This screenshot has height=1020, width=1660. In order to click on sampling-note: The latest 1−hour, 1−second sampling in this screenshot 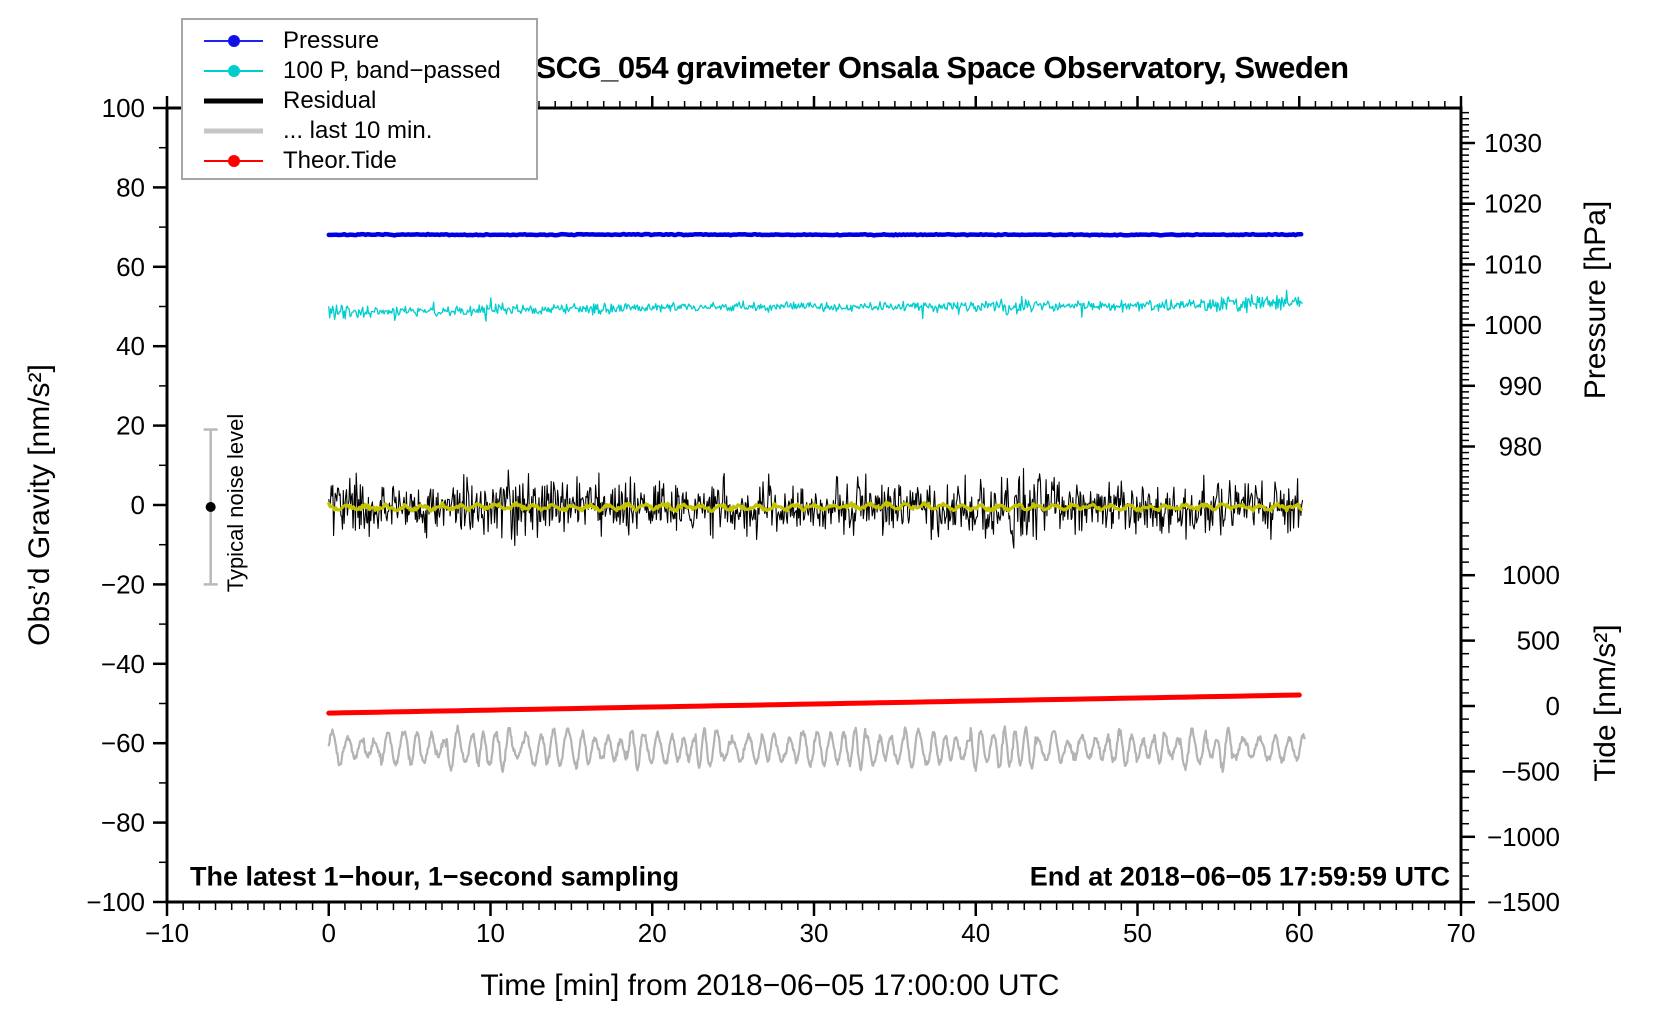, I will do `click(435, 876)`.